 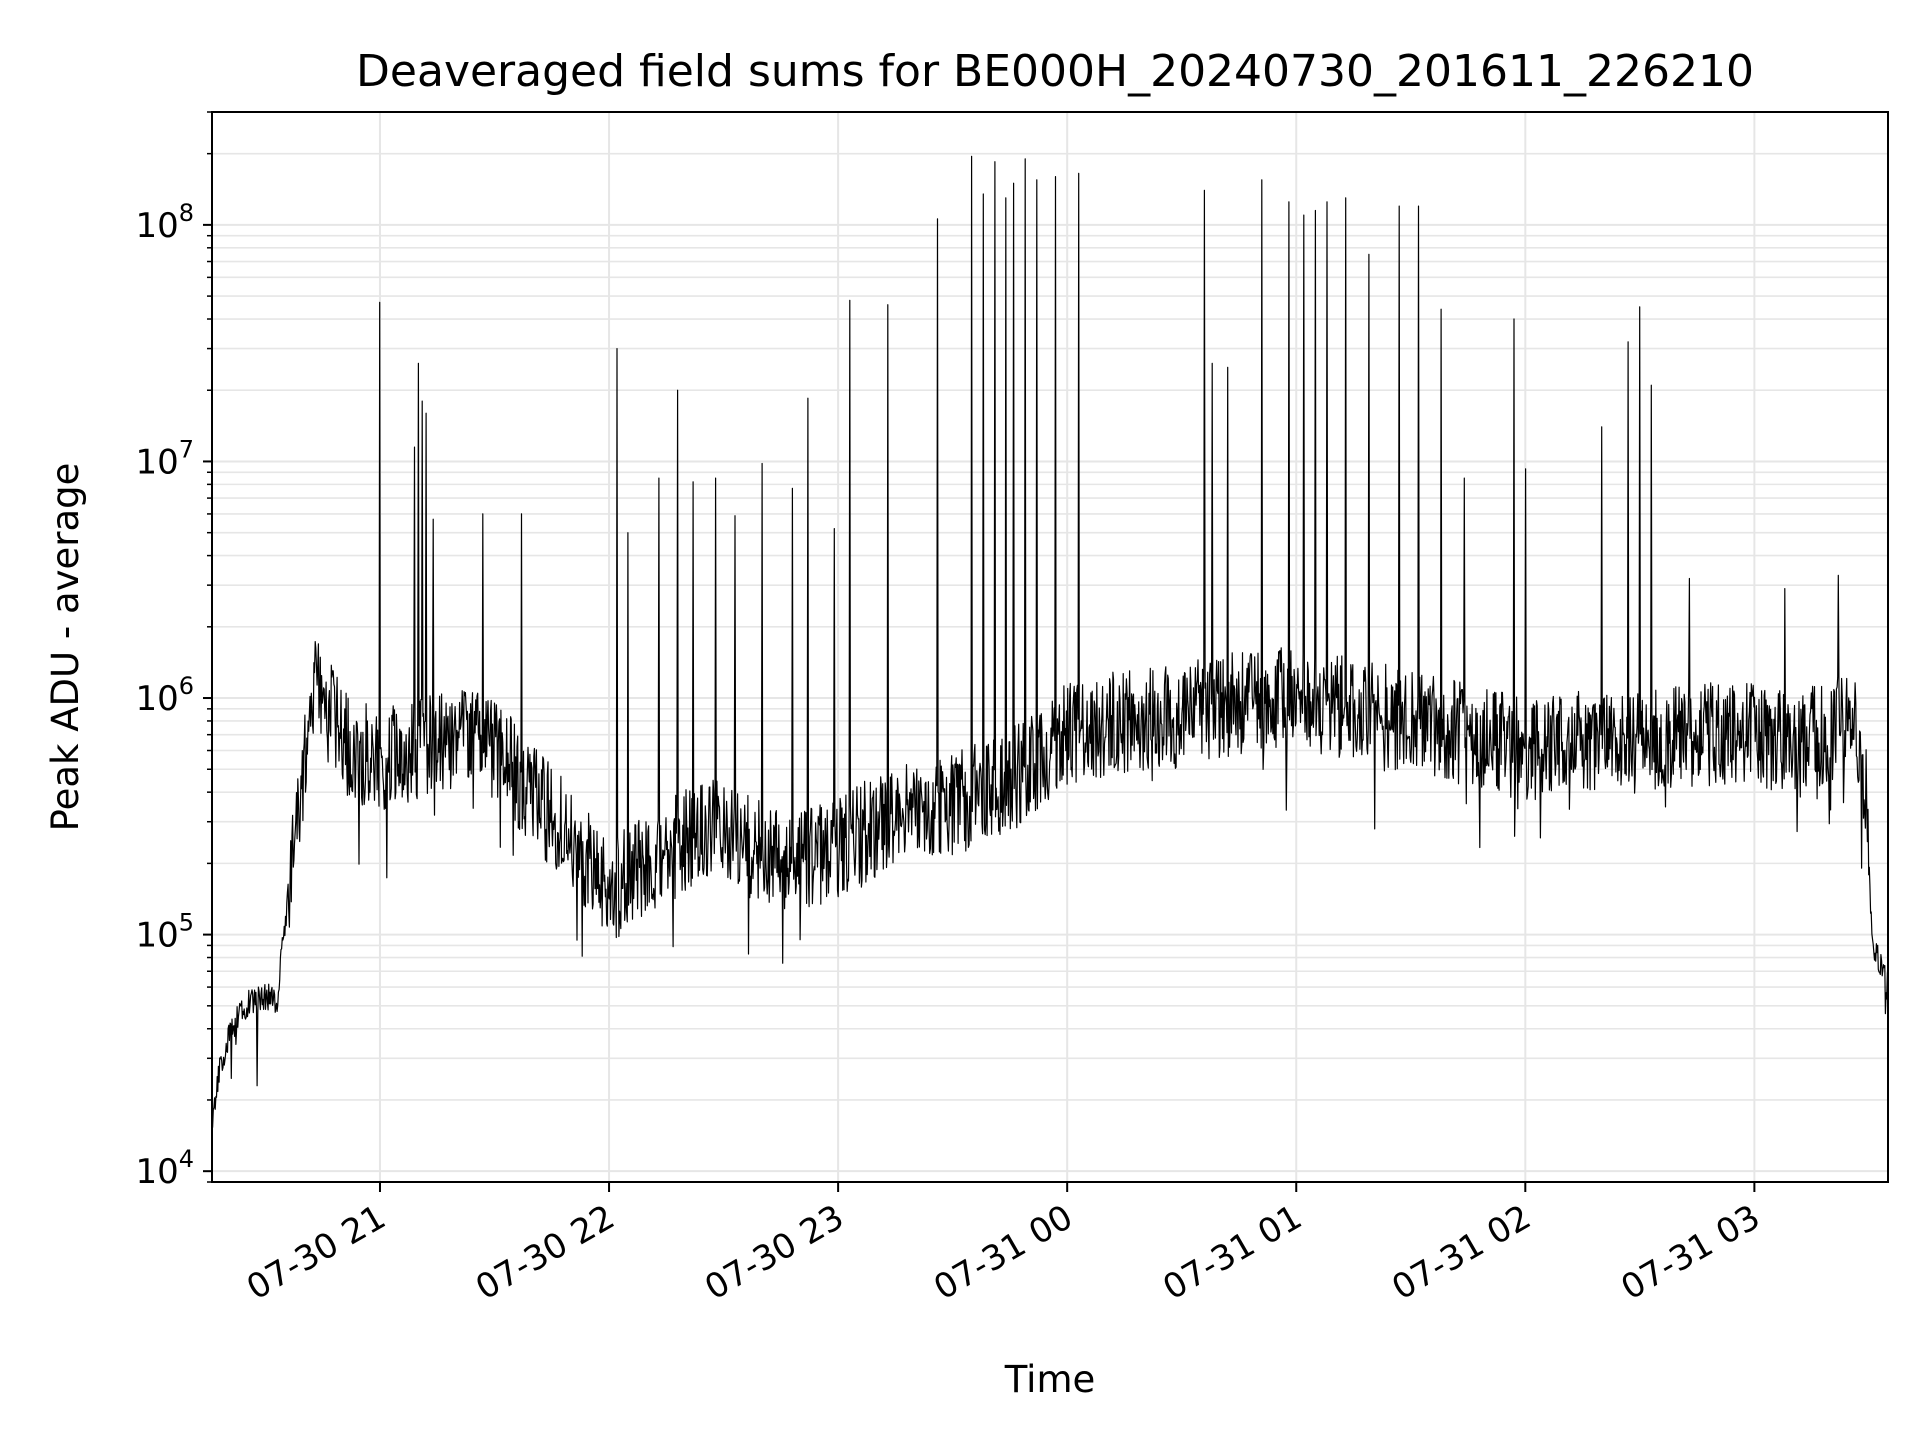 I want to click on y-tick-label: 10⁸, so click(x=164, y=222).